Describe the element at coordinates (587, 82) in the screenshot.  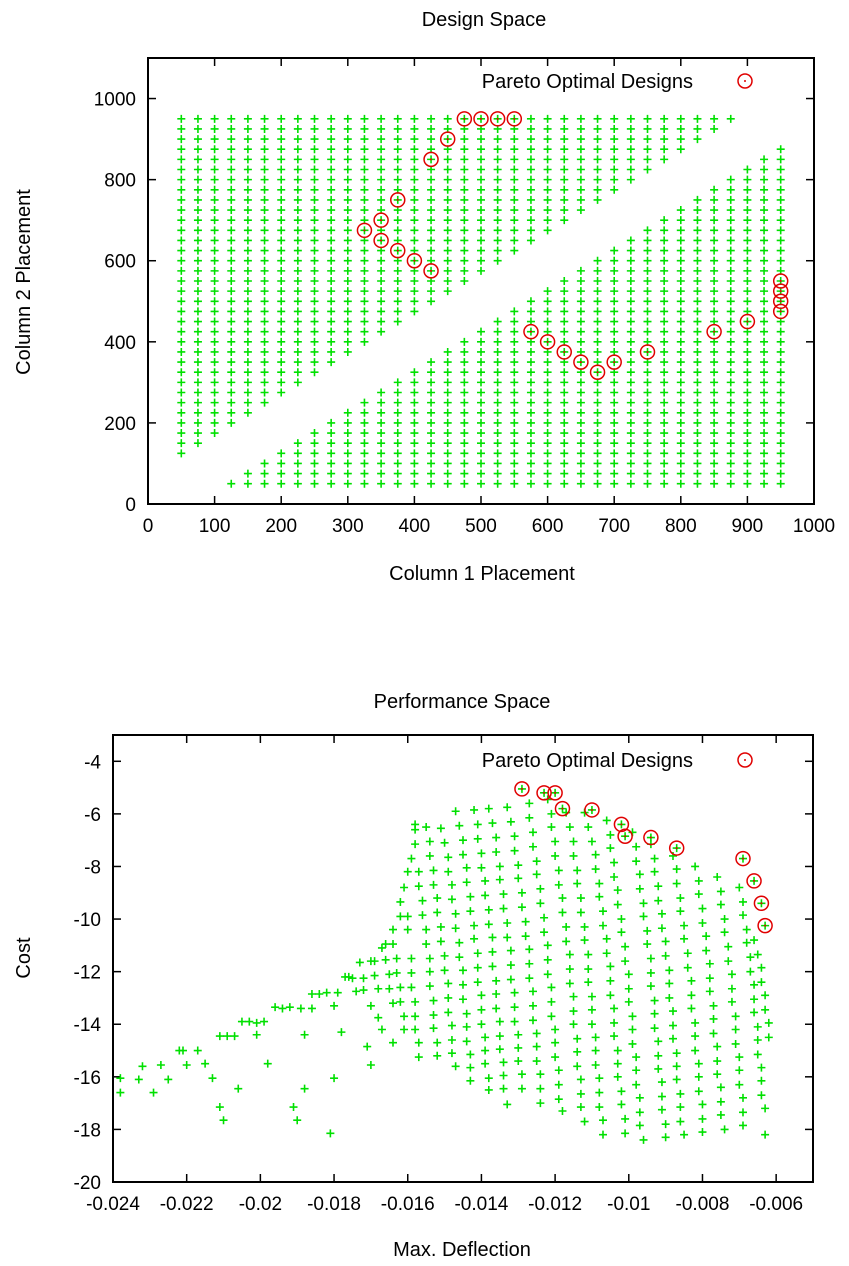
I see `design-space-legend-label: Pareto Optimal Designs` at that location.